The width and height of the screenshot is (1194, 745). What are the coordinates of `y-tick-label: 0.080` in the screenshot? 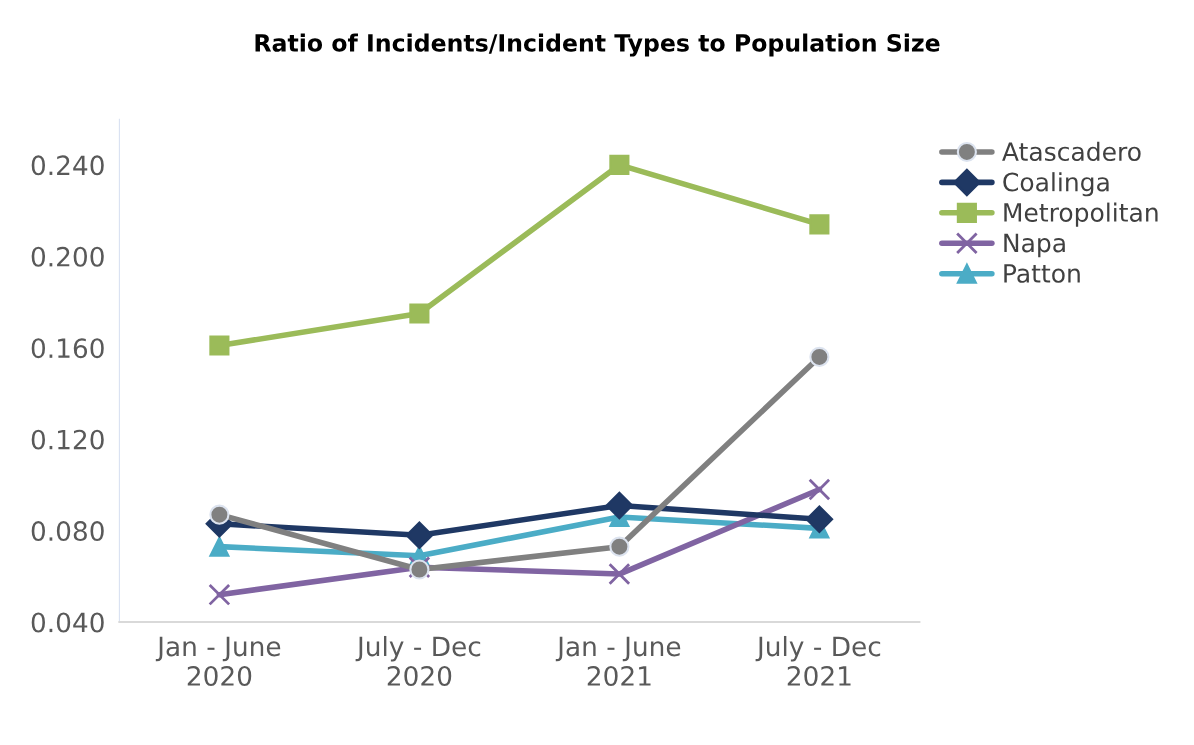 It's located at (67, 531).